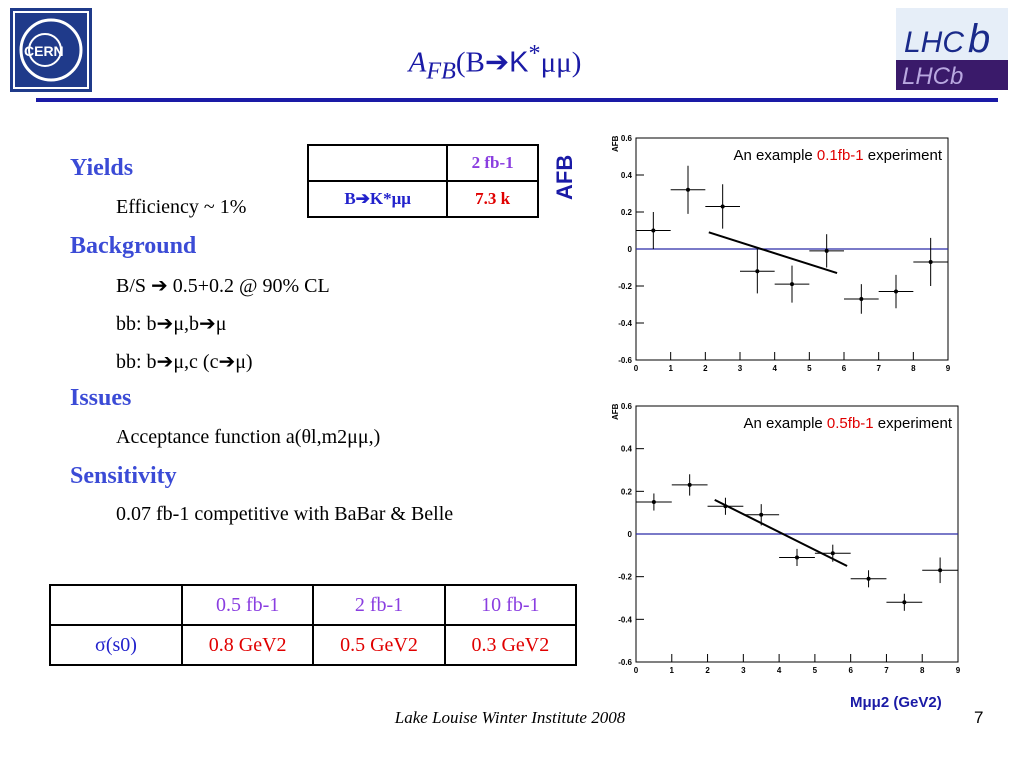 This screenshot has height=768, width=1024. I want to click on sens-value-1: 0.8 GeV2, so click(247, 645).